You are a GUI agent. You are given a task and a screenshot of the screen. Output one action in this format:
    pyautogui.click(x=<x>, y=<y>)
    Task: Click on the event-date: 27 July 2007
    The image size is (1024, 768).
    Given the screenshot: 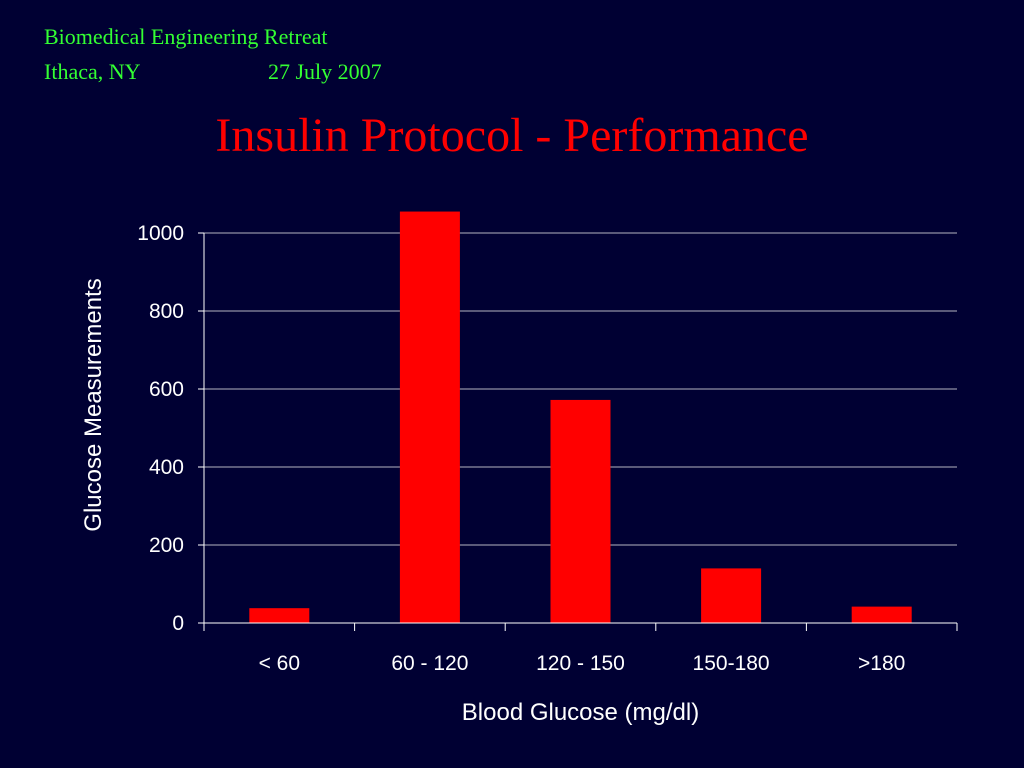 What is the action you would take?
    pyautogui.click(x=325, y=71)
    